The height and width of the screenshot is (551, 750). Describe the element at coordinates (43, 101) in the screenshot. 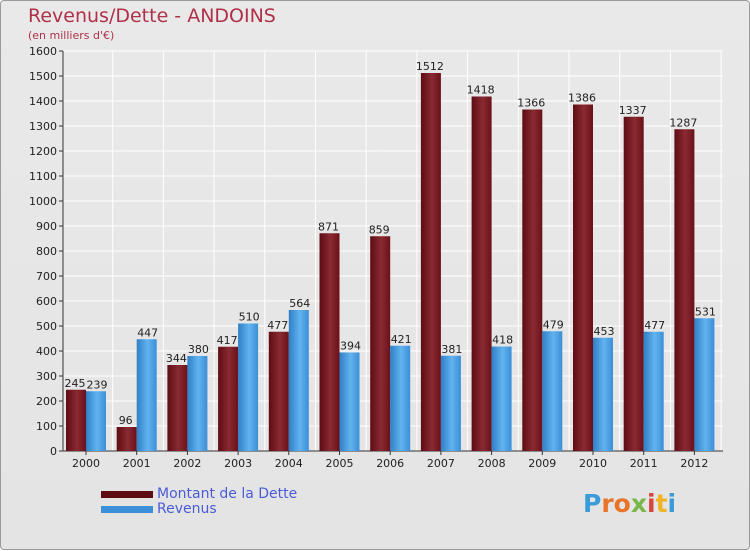

I see `y-tick-label: 1400` at that location.